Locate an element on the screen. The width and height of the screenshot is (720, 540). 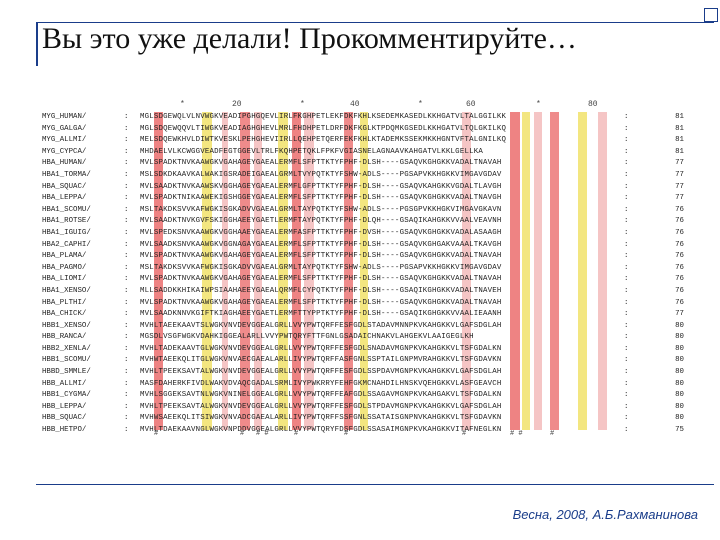
ruler-tick: * is located at coordinates (302, 104).